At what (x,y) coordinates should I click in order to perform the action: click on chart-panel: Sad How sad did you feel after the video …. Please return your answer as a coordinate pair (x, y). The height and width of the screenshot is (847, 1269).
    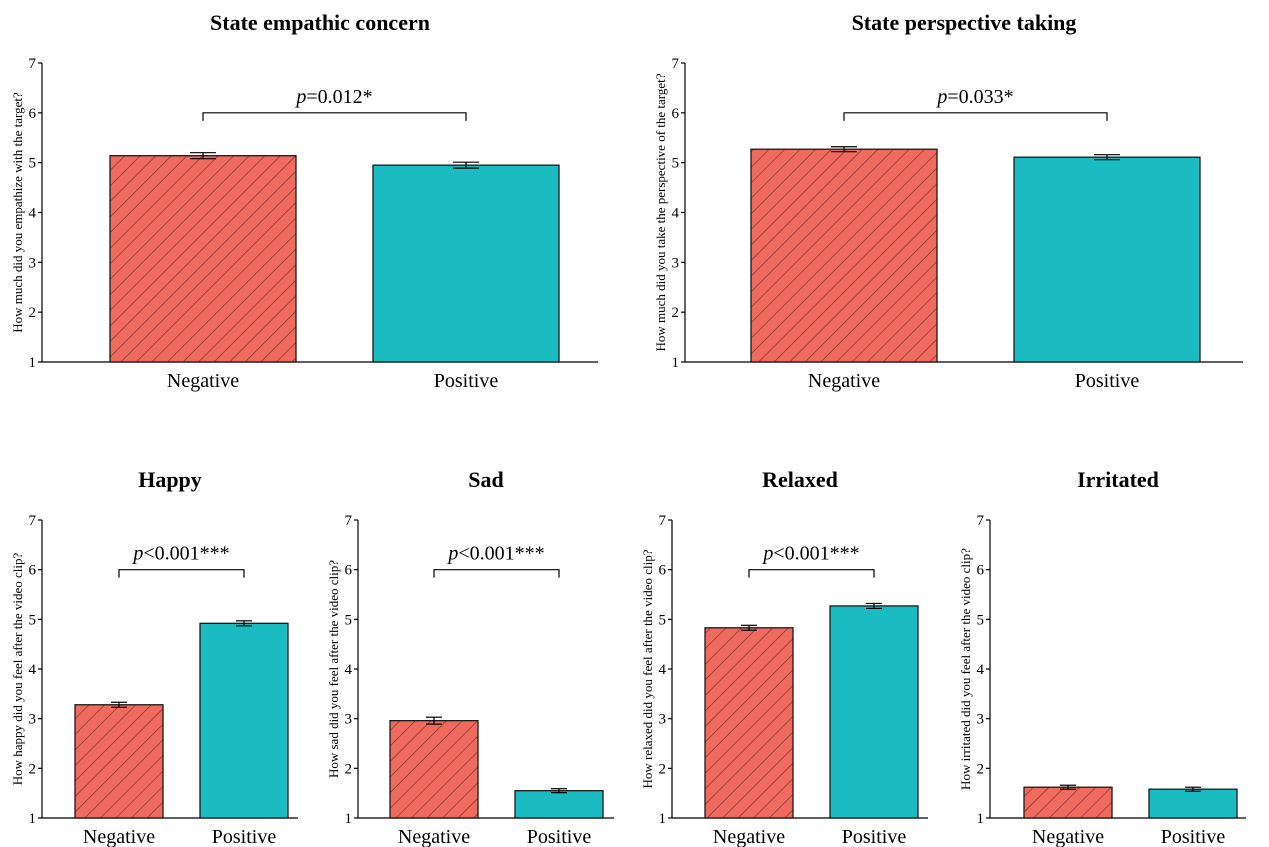
    Looking at the image, I should click on (470, 657).